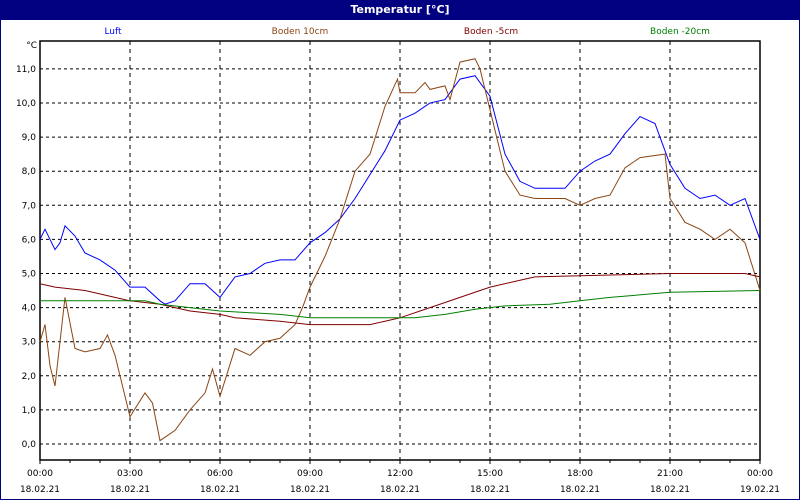 This screenshot has width=800, height=500. Describe the element at coordinates (310, 474) in the screenshot. I see `x-tick-time-label: 09:00` at that location.